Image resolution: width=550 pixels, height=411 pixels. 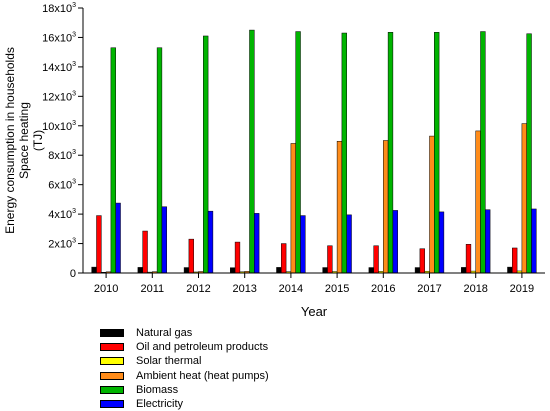 I want to click on bar-electricity-2019, so click(x=534, y=241).